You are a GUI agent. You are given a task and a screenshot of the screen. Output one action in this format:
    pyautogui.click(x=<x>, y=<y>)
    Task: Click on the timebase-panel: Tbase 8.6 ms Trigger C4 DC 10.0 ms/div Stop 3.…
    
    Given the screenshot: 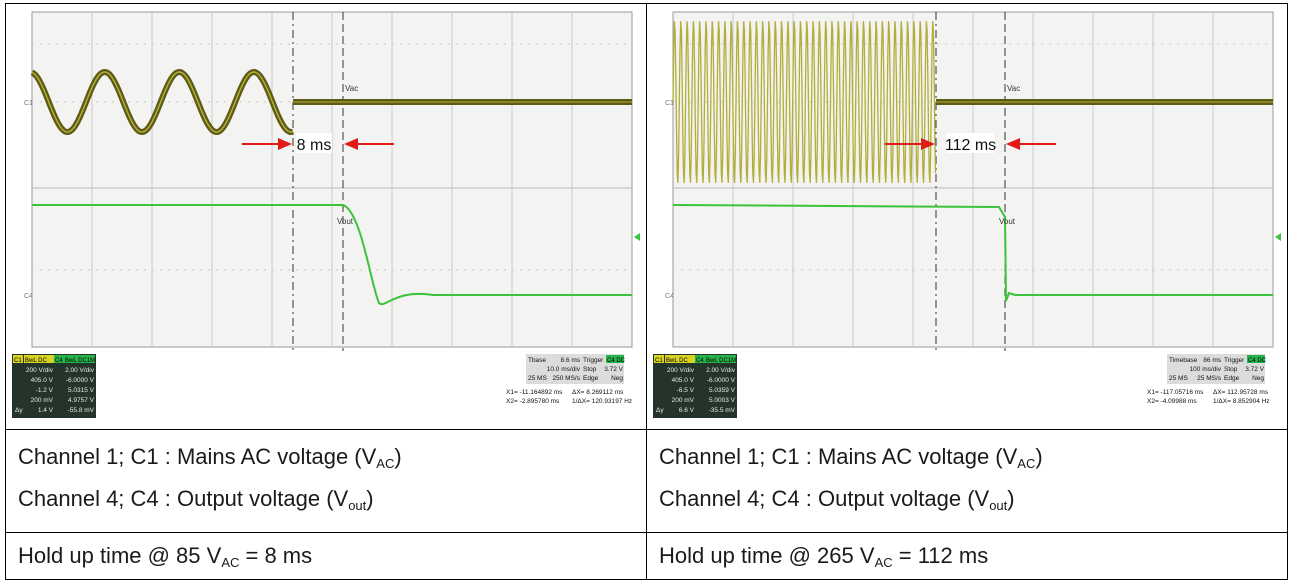 What is the action you would take?
    pyautogui.click(x=569, y=379)
    